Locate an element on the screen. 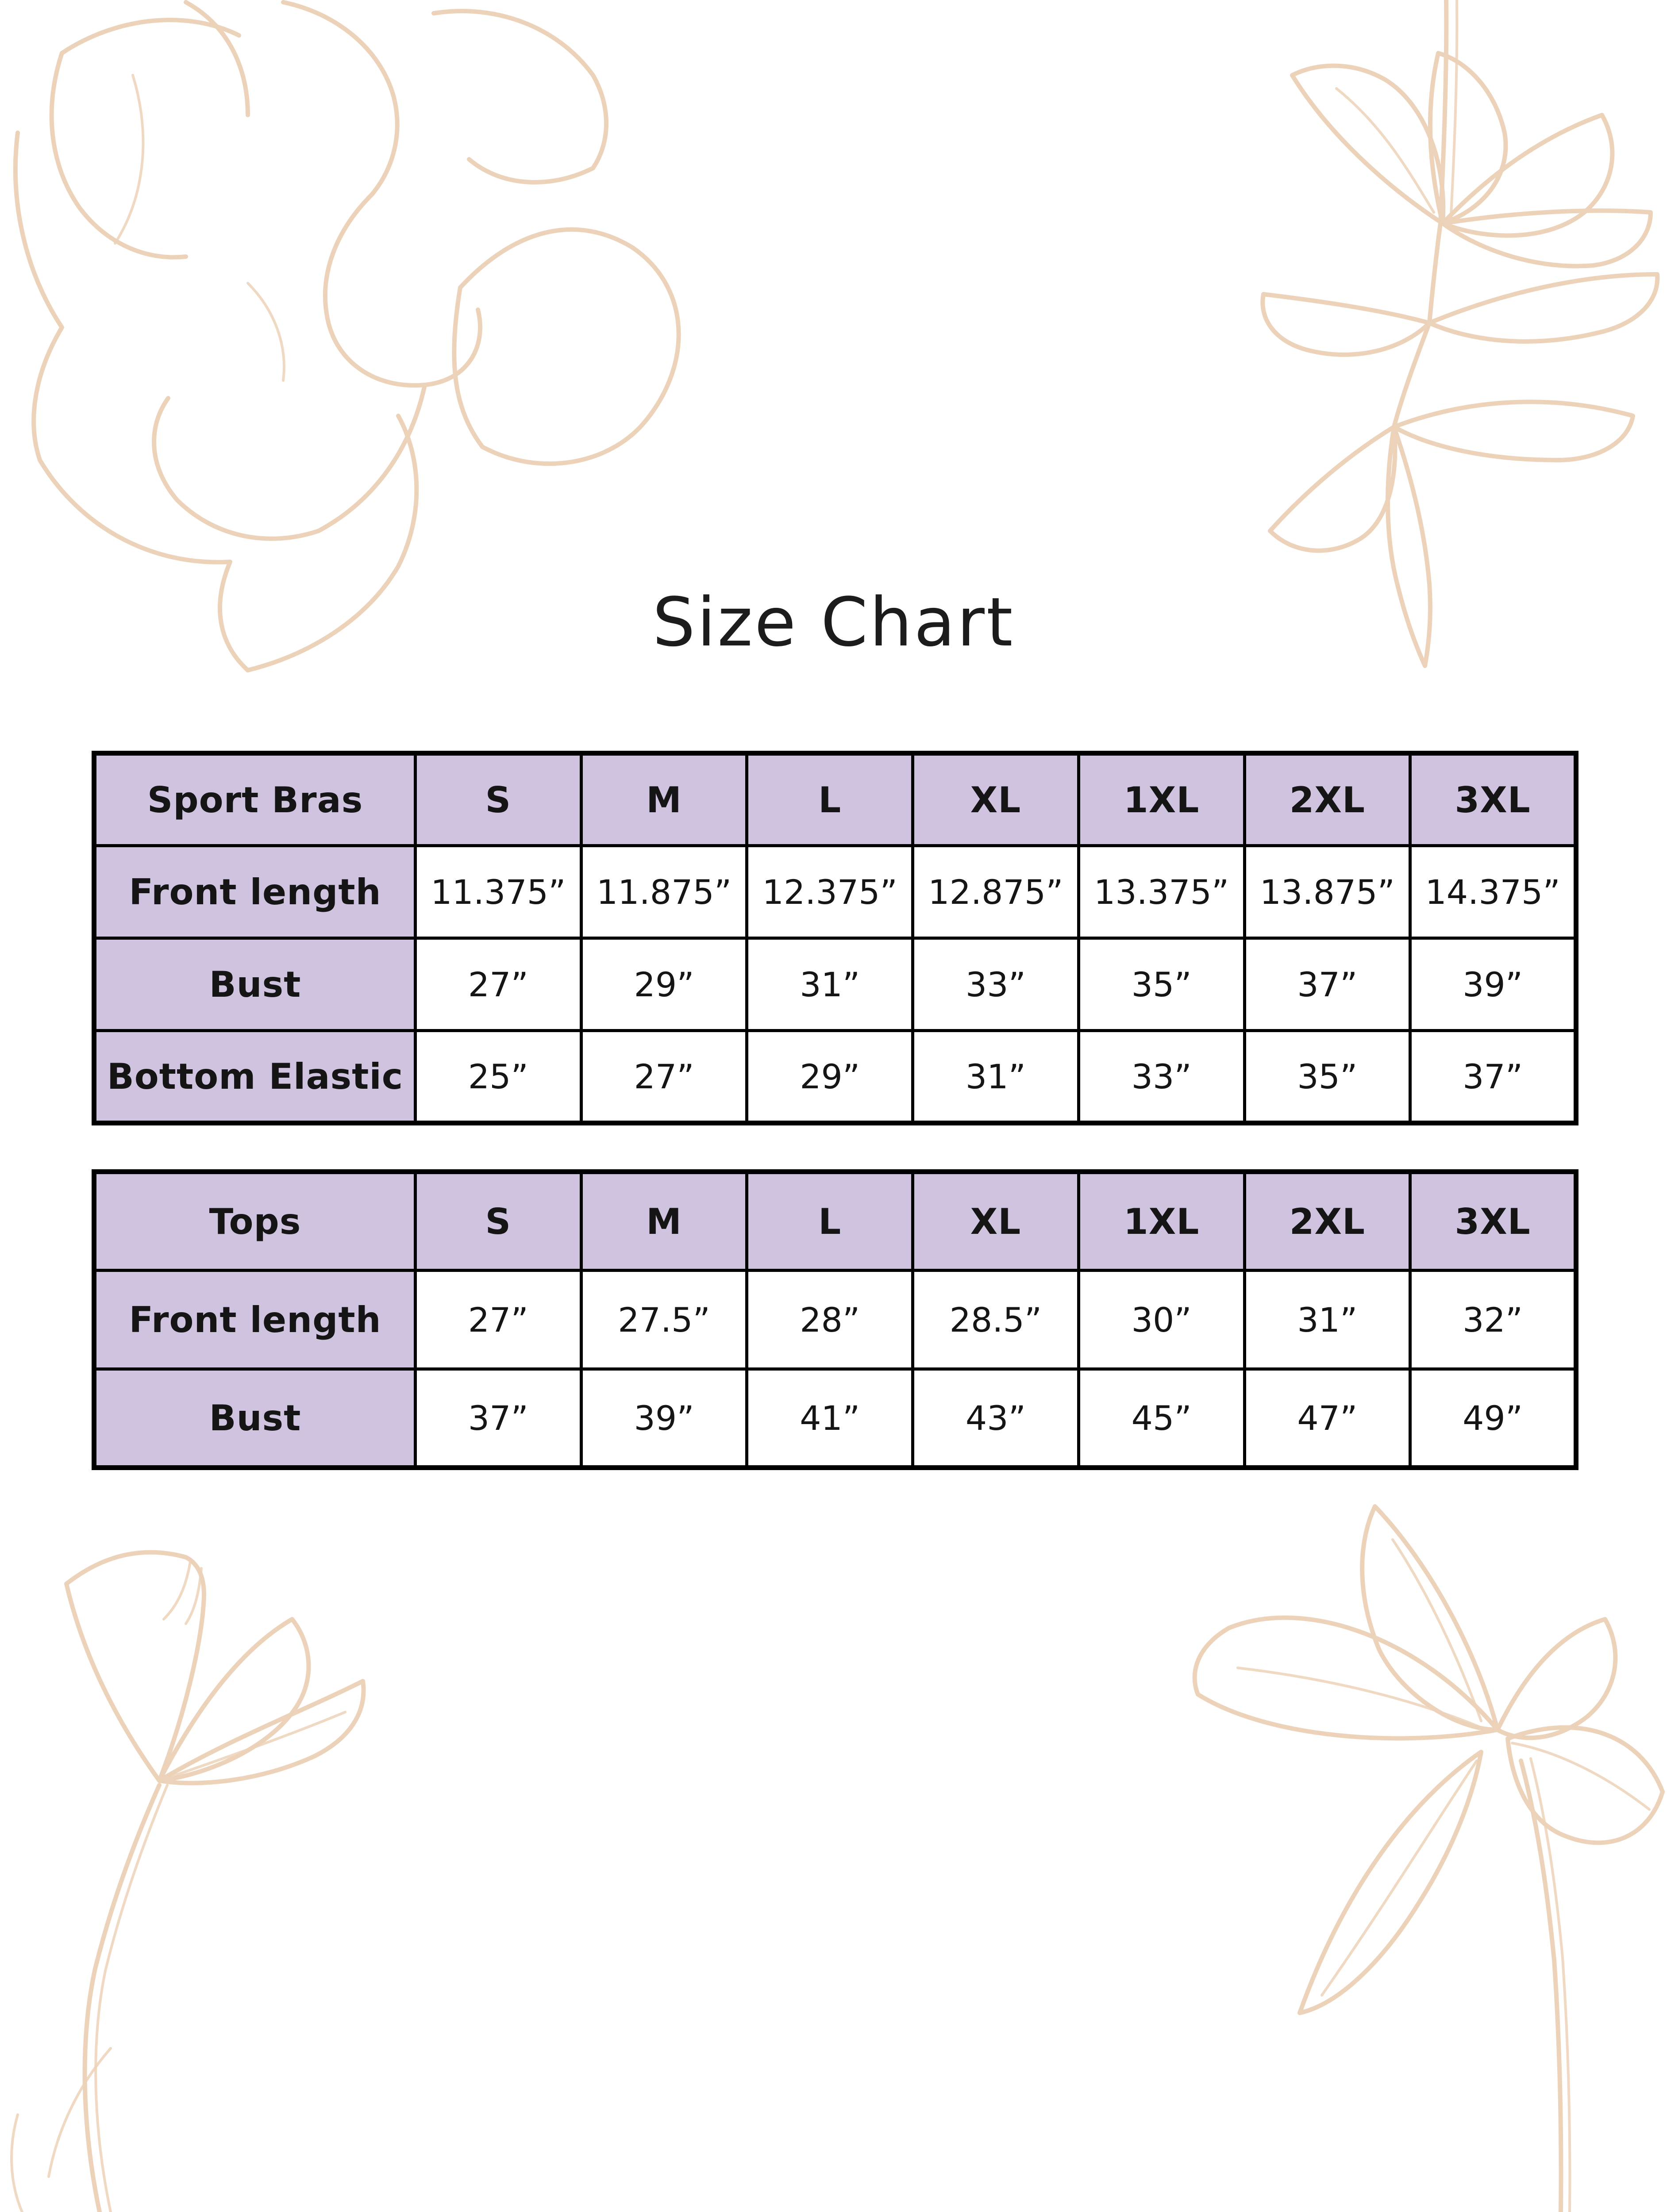 The image size is (1667, 2212). bottom-left-poppy-illustration is located at coordinates (188, 1881).